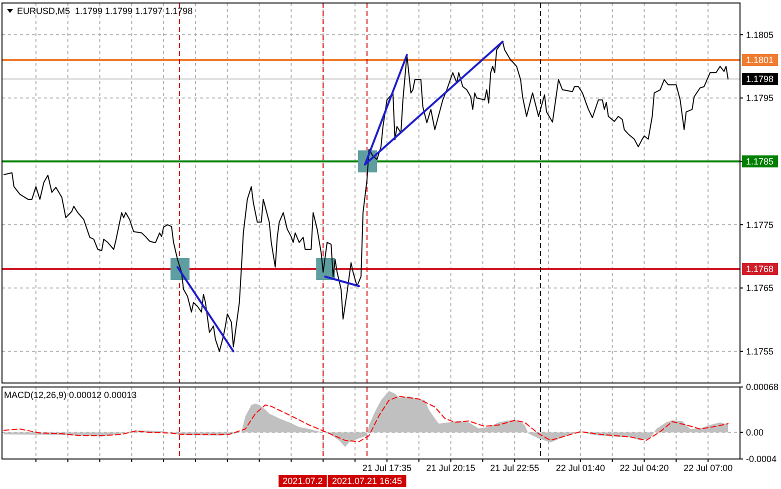 The width and height of the screenshot is (781, 489). I want to click on ref-line-label: 1.1801, so click(760, 60).